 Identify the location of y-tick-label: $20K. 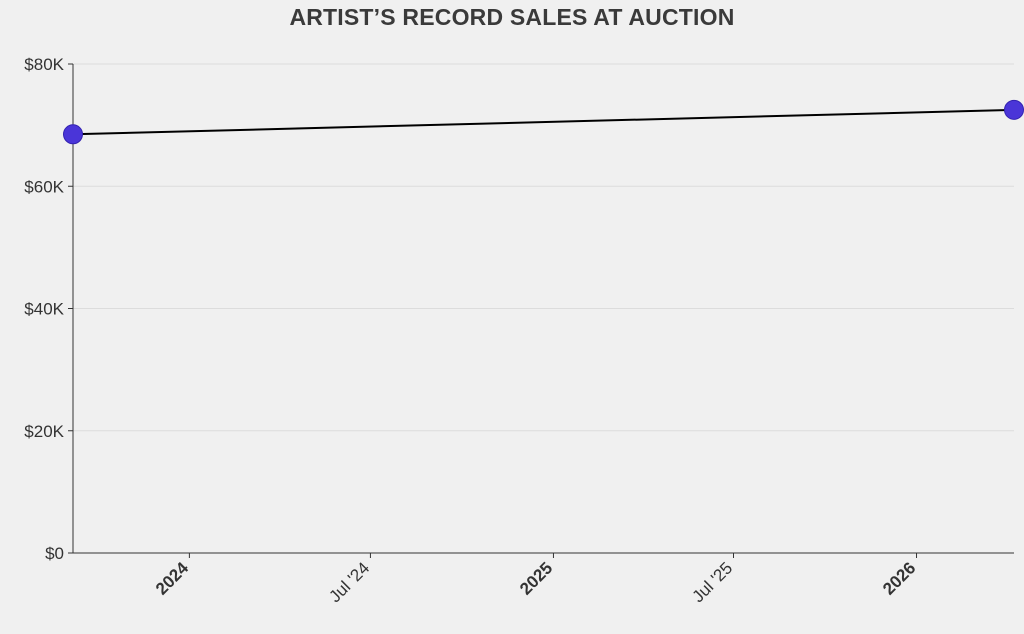
(44, 431).